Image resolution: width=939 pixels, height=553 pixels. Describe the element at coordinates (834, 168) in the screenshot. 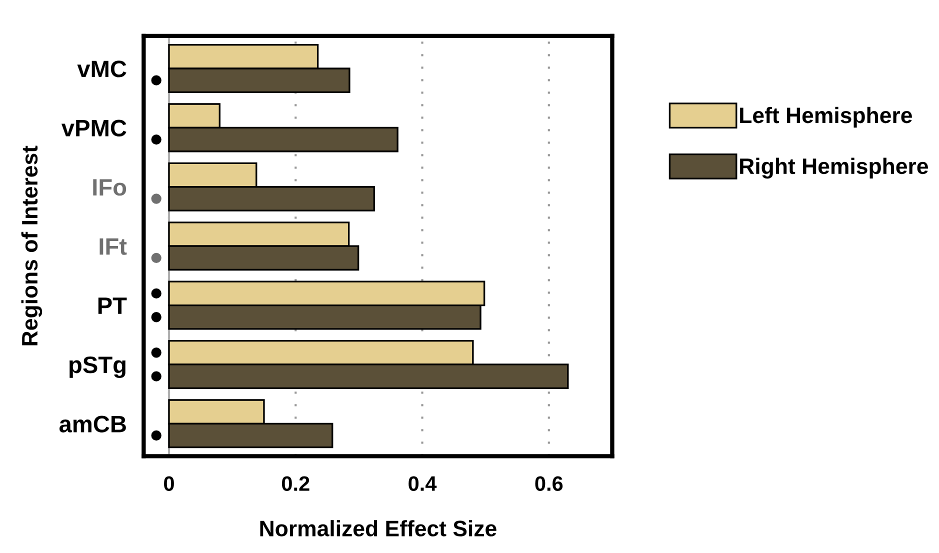

I see `legend-label: Right Hemisphere` at that location.